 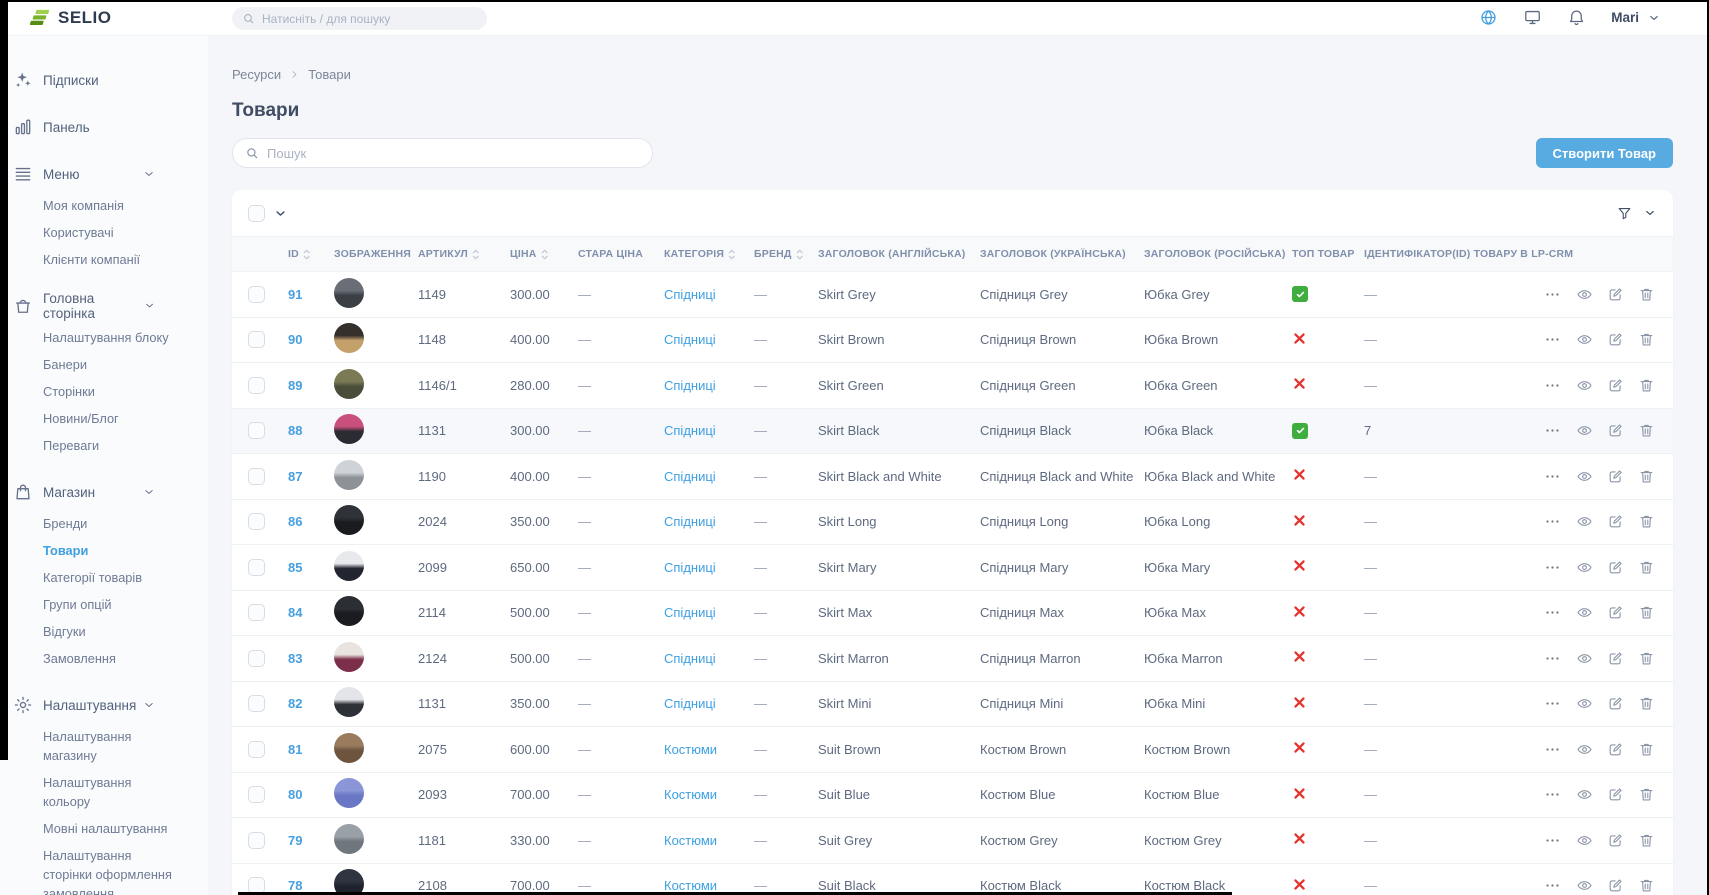 I want to click on sidebar-subitem: Переваги, so click(x=71, y=445).